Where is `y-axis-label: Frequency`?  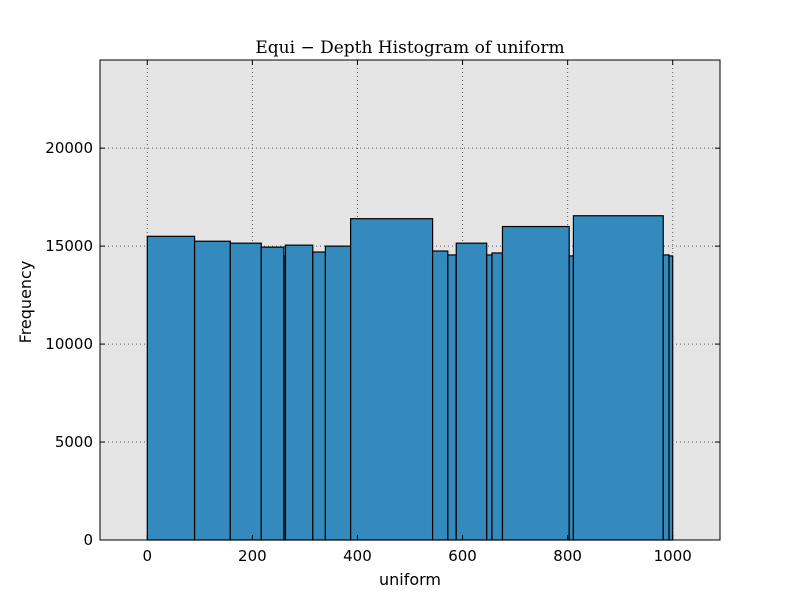 y-axis-label: Frequency is located at coordinates (25, 302).